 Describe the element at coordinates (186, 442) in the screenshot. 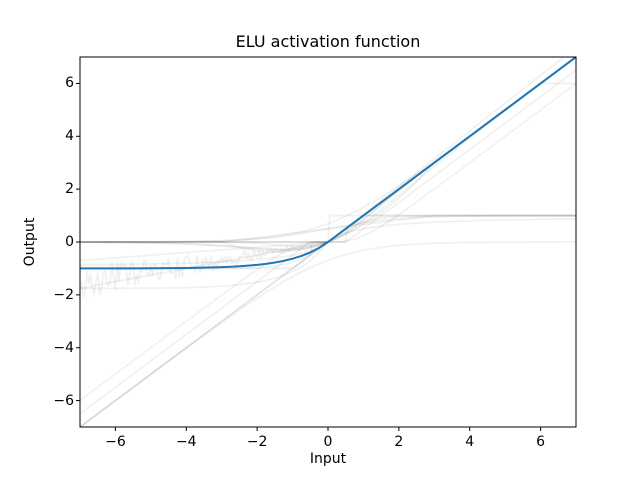

I see `x-tick-label: −4` at that location.